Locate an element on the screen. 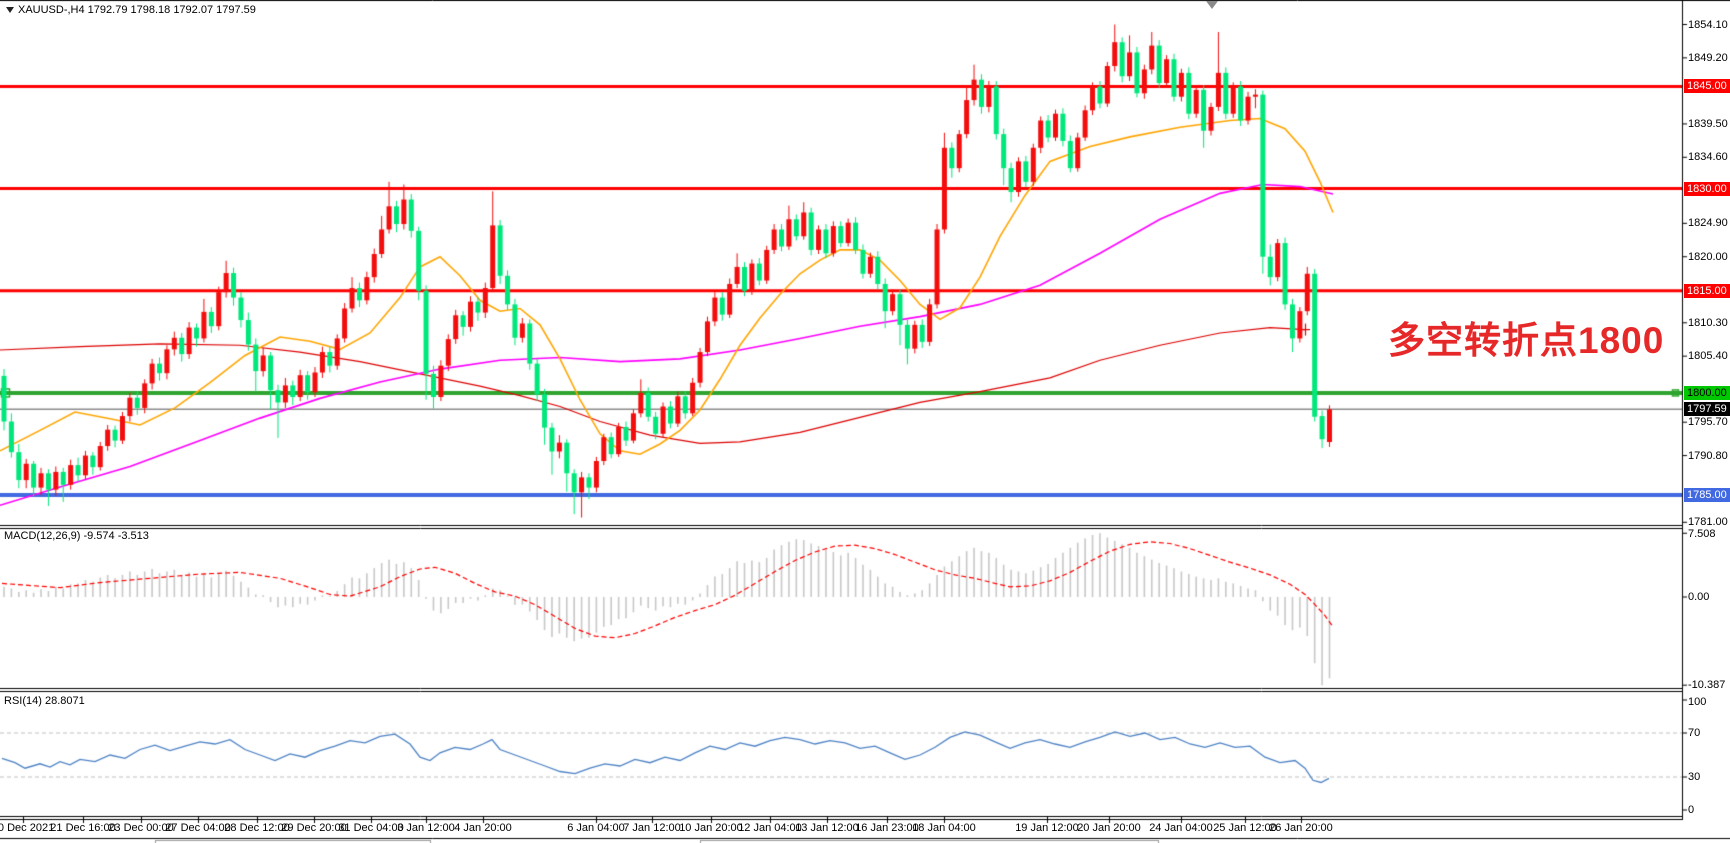  price-tick-label: 1805.40 is located at coordinates (1708, 356).